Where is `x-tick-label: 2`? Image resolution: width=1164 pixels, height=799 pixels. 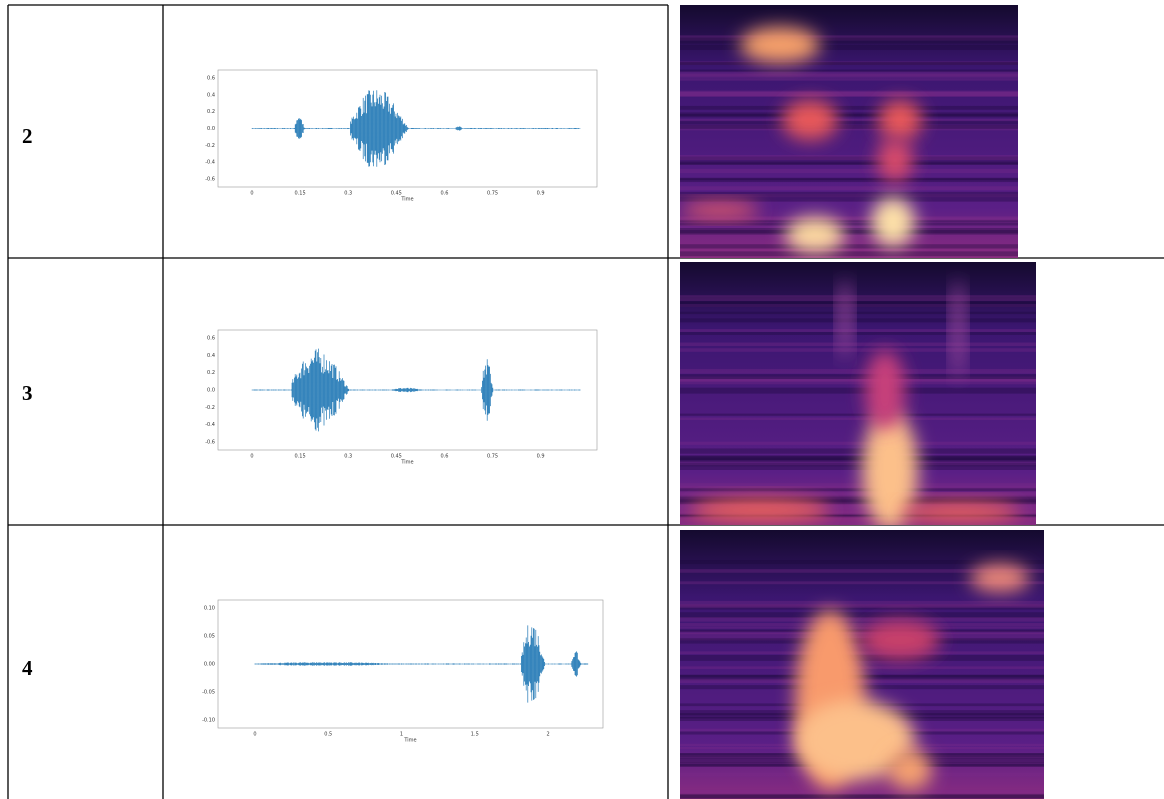
x-tick-label: 2 is located at coordinates (547, 735).